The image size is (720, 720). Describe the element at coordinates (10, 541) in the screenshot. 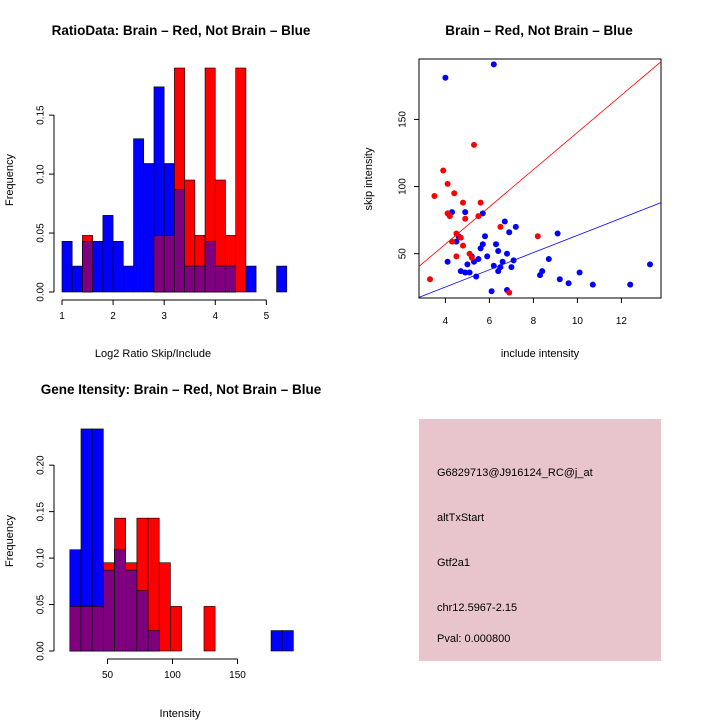

I see `gene-intensity-ylabel: Frequency` at that location.